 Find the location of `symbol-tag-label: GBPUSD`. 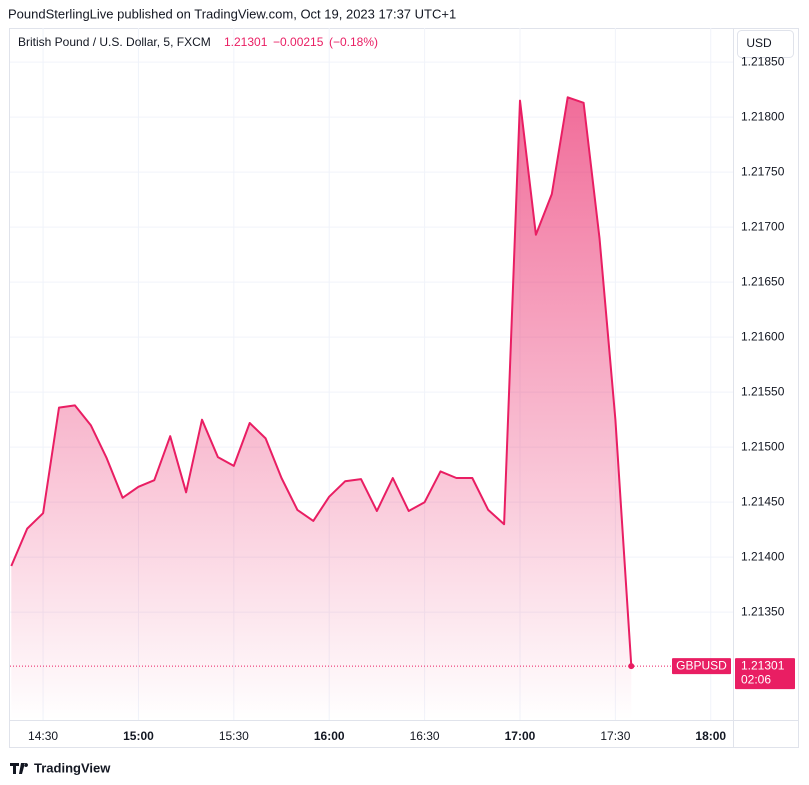

symbol-tag-label: GBPUSD is located at coordinates (701, 665).